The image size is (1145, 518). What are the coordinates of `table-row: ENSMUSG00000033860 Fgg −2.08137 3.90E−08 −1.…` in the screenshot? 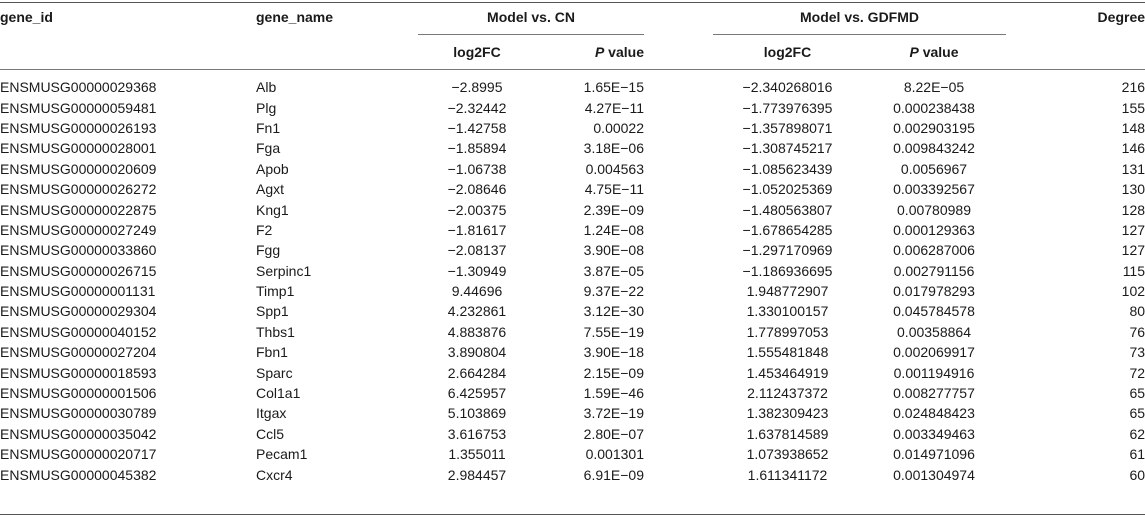 It's located at (572, 250).